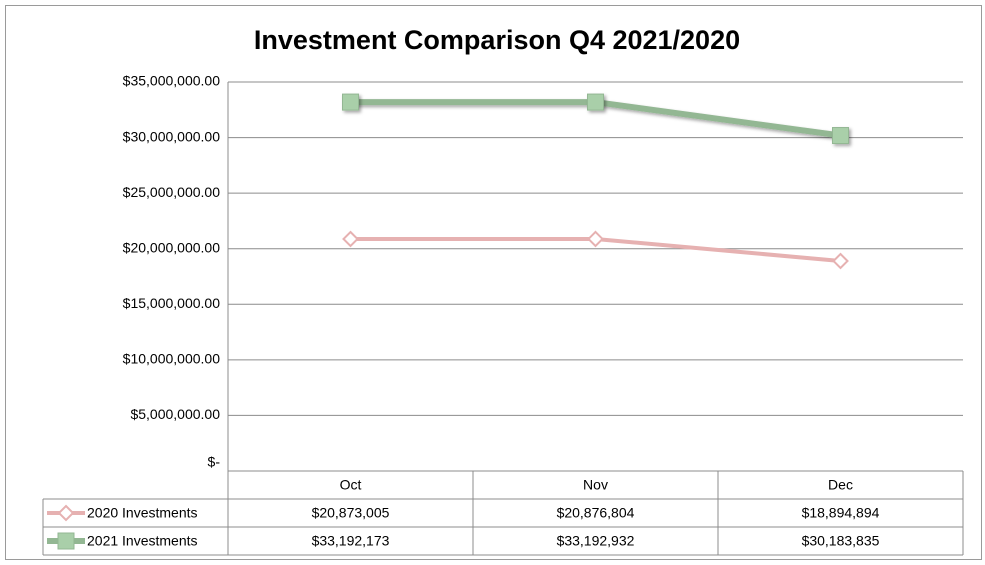 This screenshot has width=985, height=565. I want to click on y-tick-label: $15,000,000.00, so click(172, 303).